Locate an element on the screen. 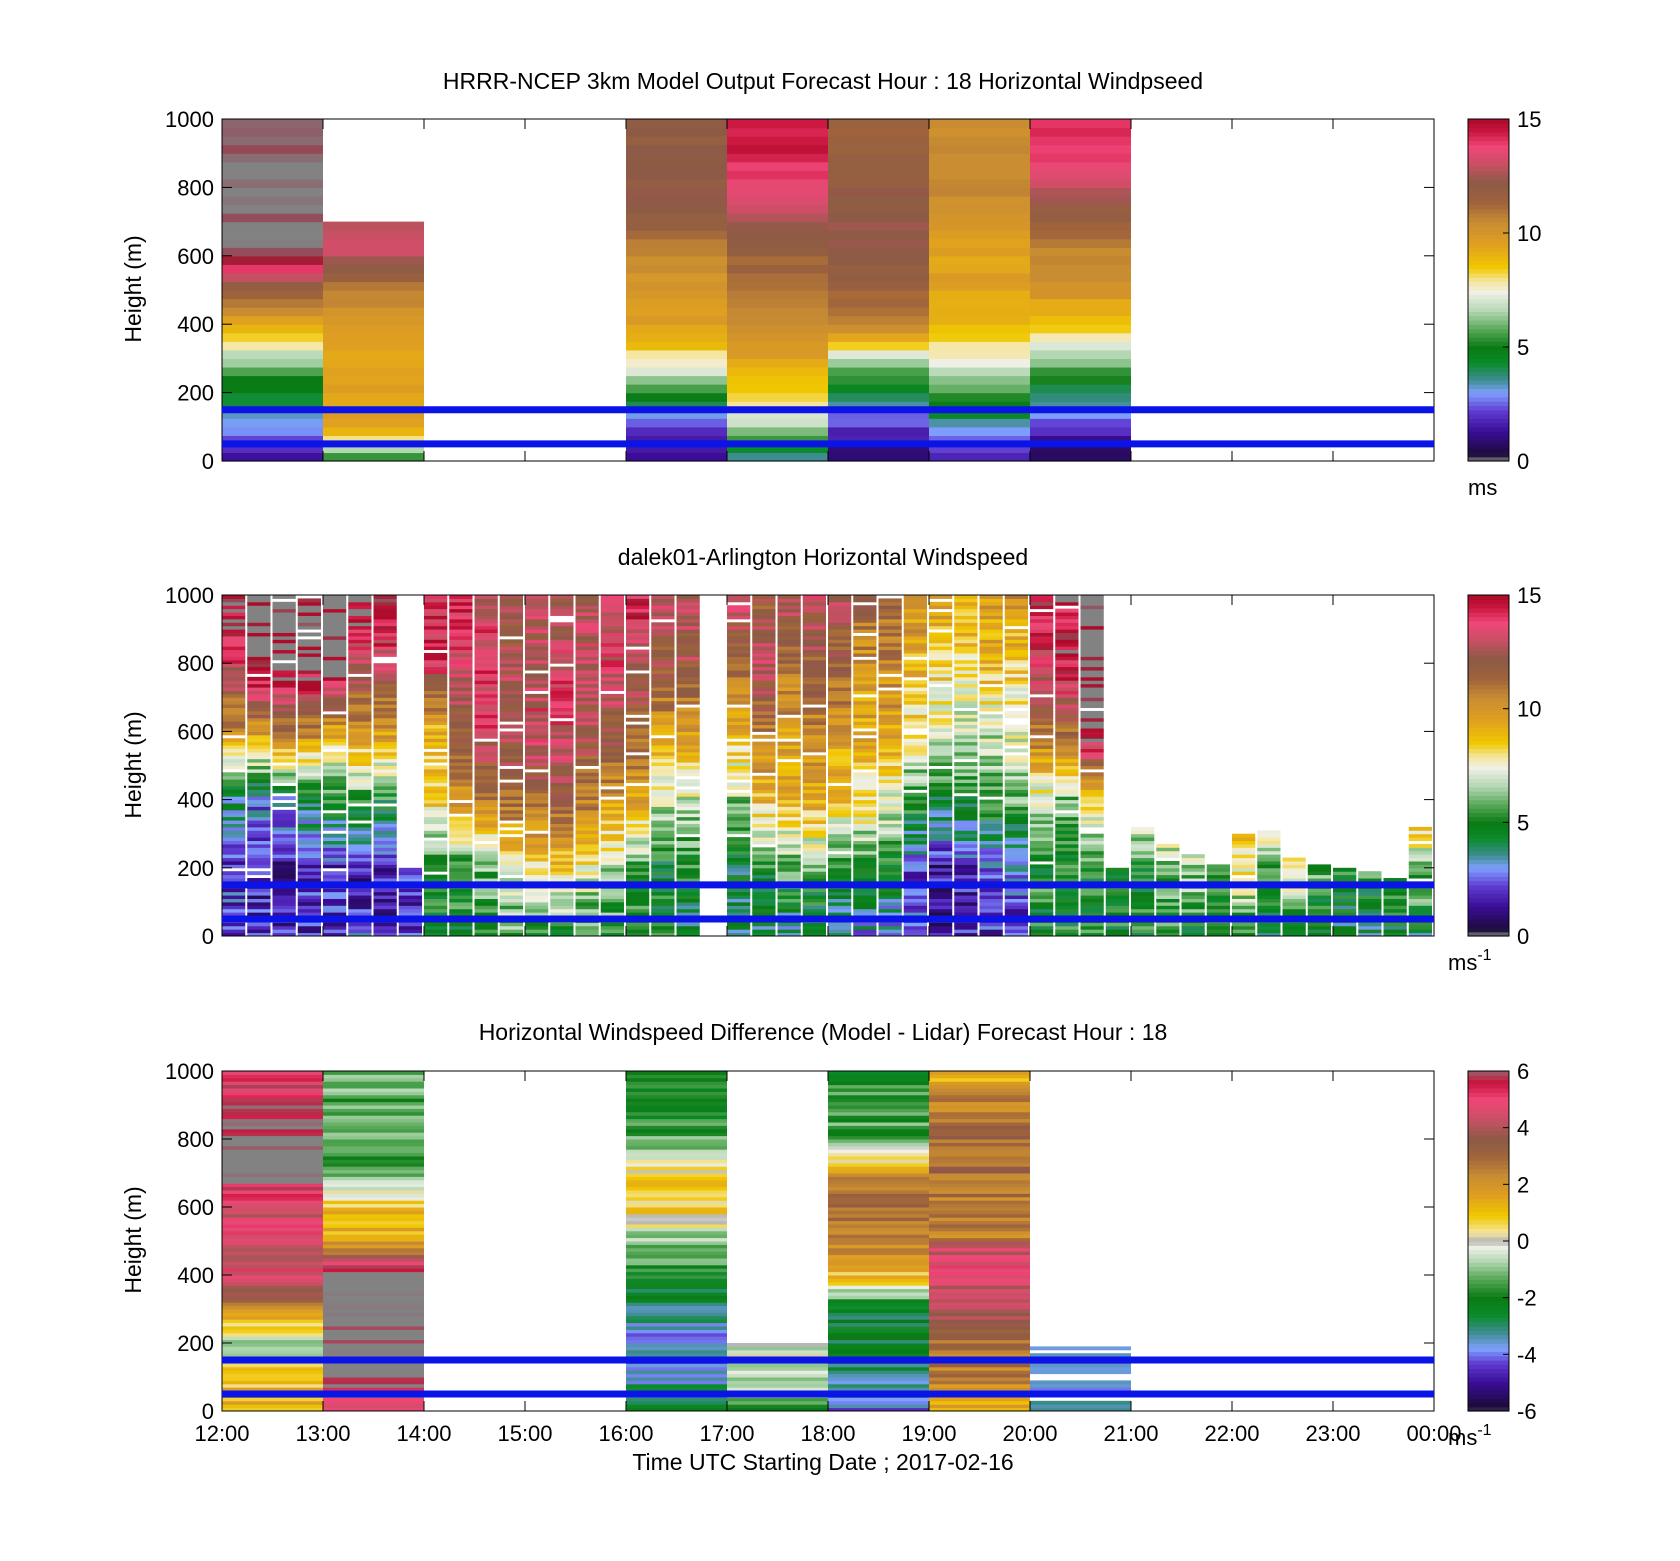  y-tick-label: 200 is located at coordinates (195, 1343).